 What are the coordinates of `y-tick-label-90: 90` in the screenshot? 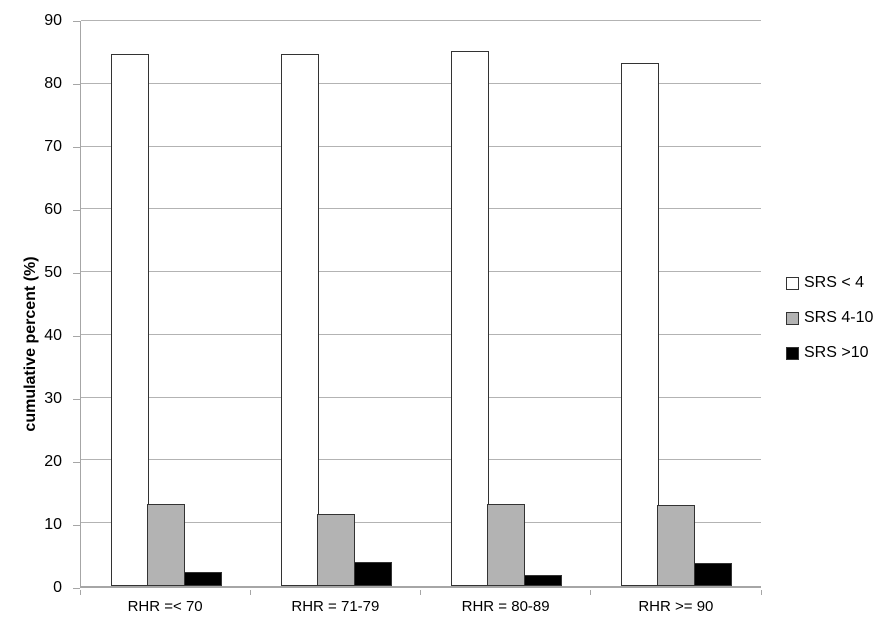 It's located at (53, 20).